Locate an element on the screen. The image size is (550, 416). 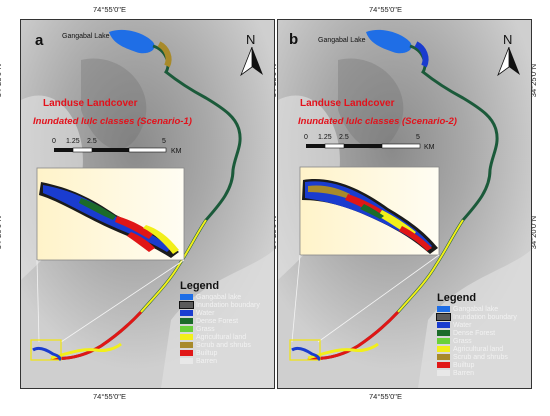
left-latitude-bottom-a: 34°20'0"N is located at coordinates (2, 232).